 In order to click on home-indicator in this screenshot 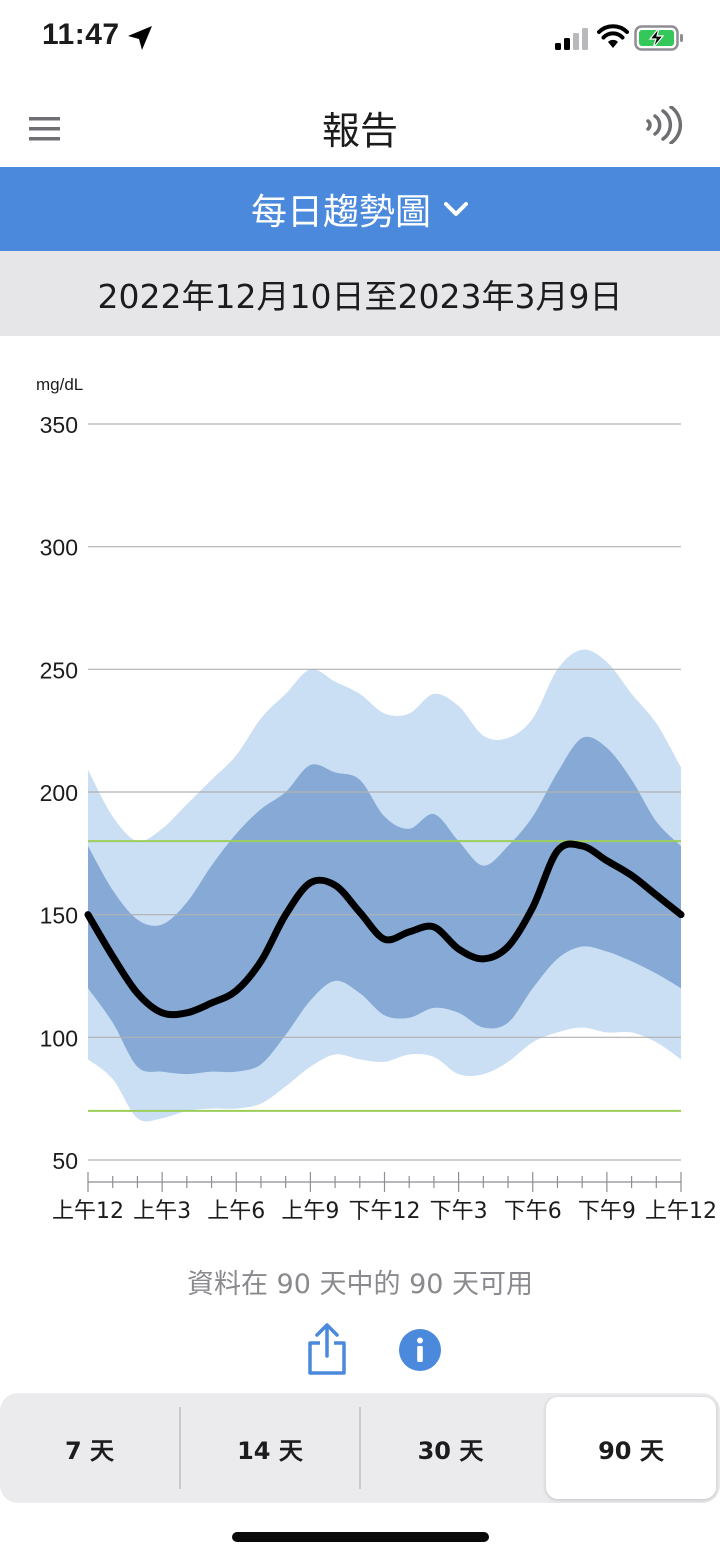, I will do `click(360, 1537)`.